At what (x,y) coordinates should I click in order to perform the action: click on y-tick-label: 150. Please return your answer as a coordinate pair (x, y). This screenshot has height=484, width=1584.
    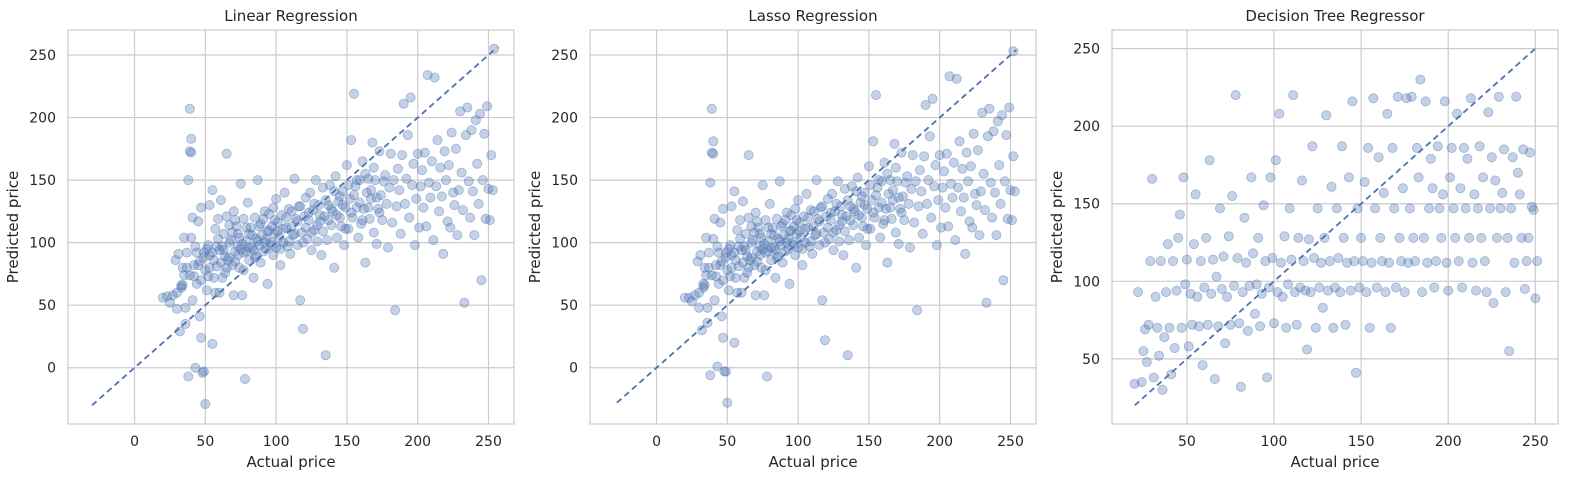
    Looking at the image, I should click on (1086, 205).